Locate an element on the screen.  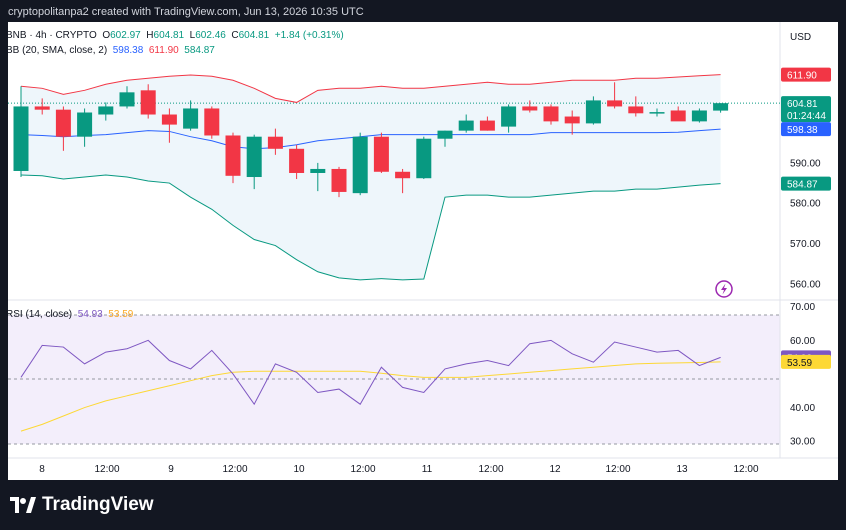
bb-upper-value: 611.90 is located at coordinates (163, 50).